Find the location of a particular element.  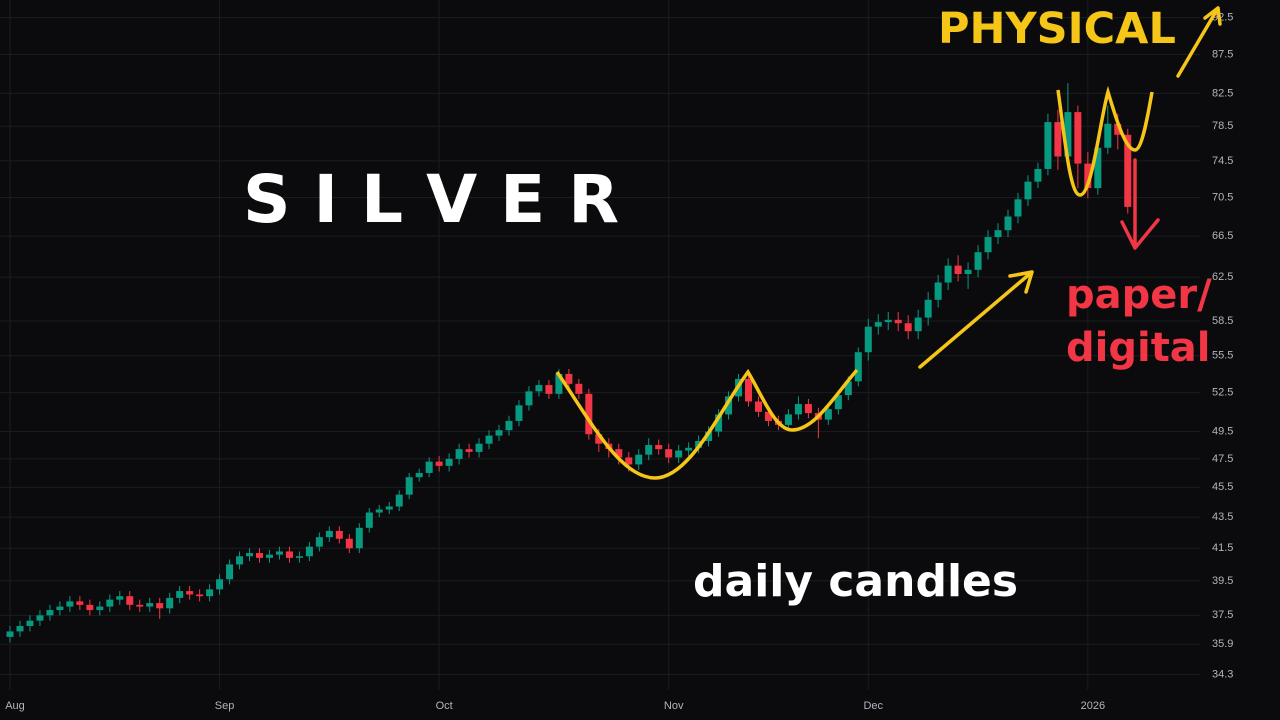

y-tick-label: 66.5 is located at coordinates (1222, 236).